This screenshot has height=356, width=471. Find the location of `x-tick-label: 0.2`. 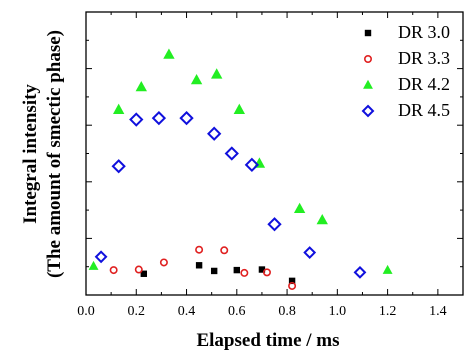

x-tick-label: 0.2 is located at coordinates (137, 311).